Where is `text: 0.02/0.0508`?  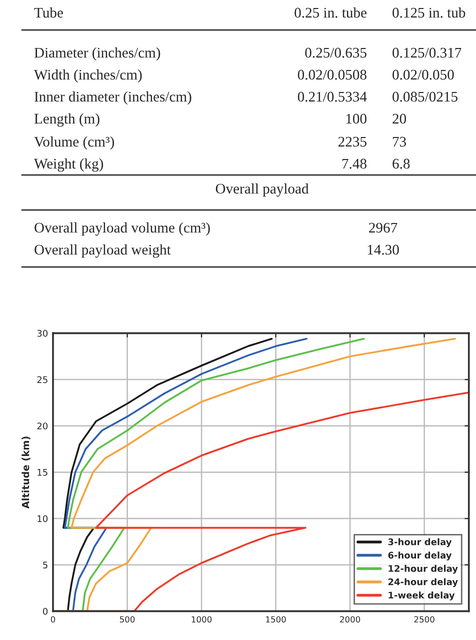
text: 0.02/0.0508 is located at coordinates (332, 75).